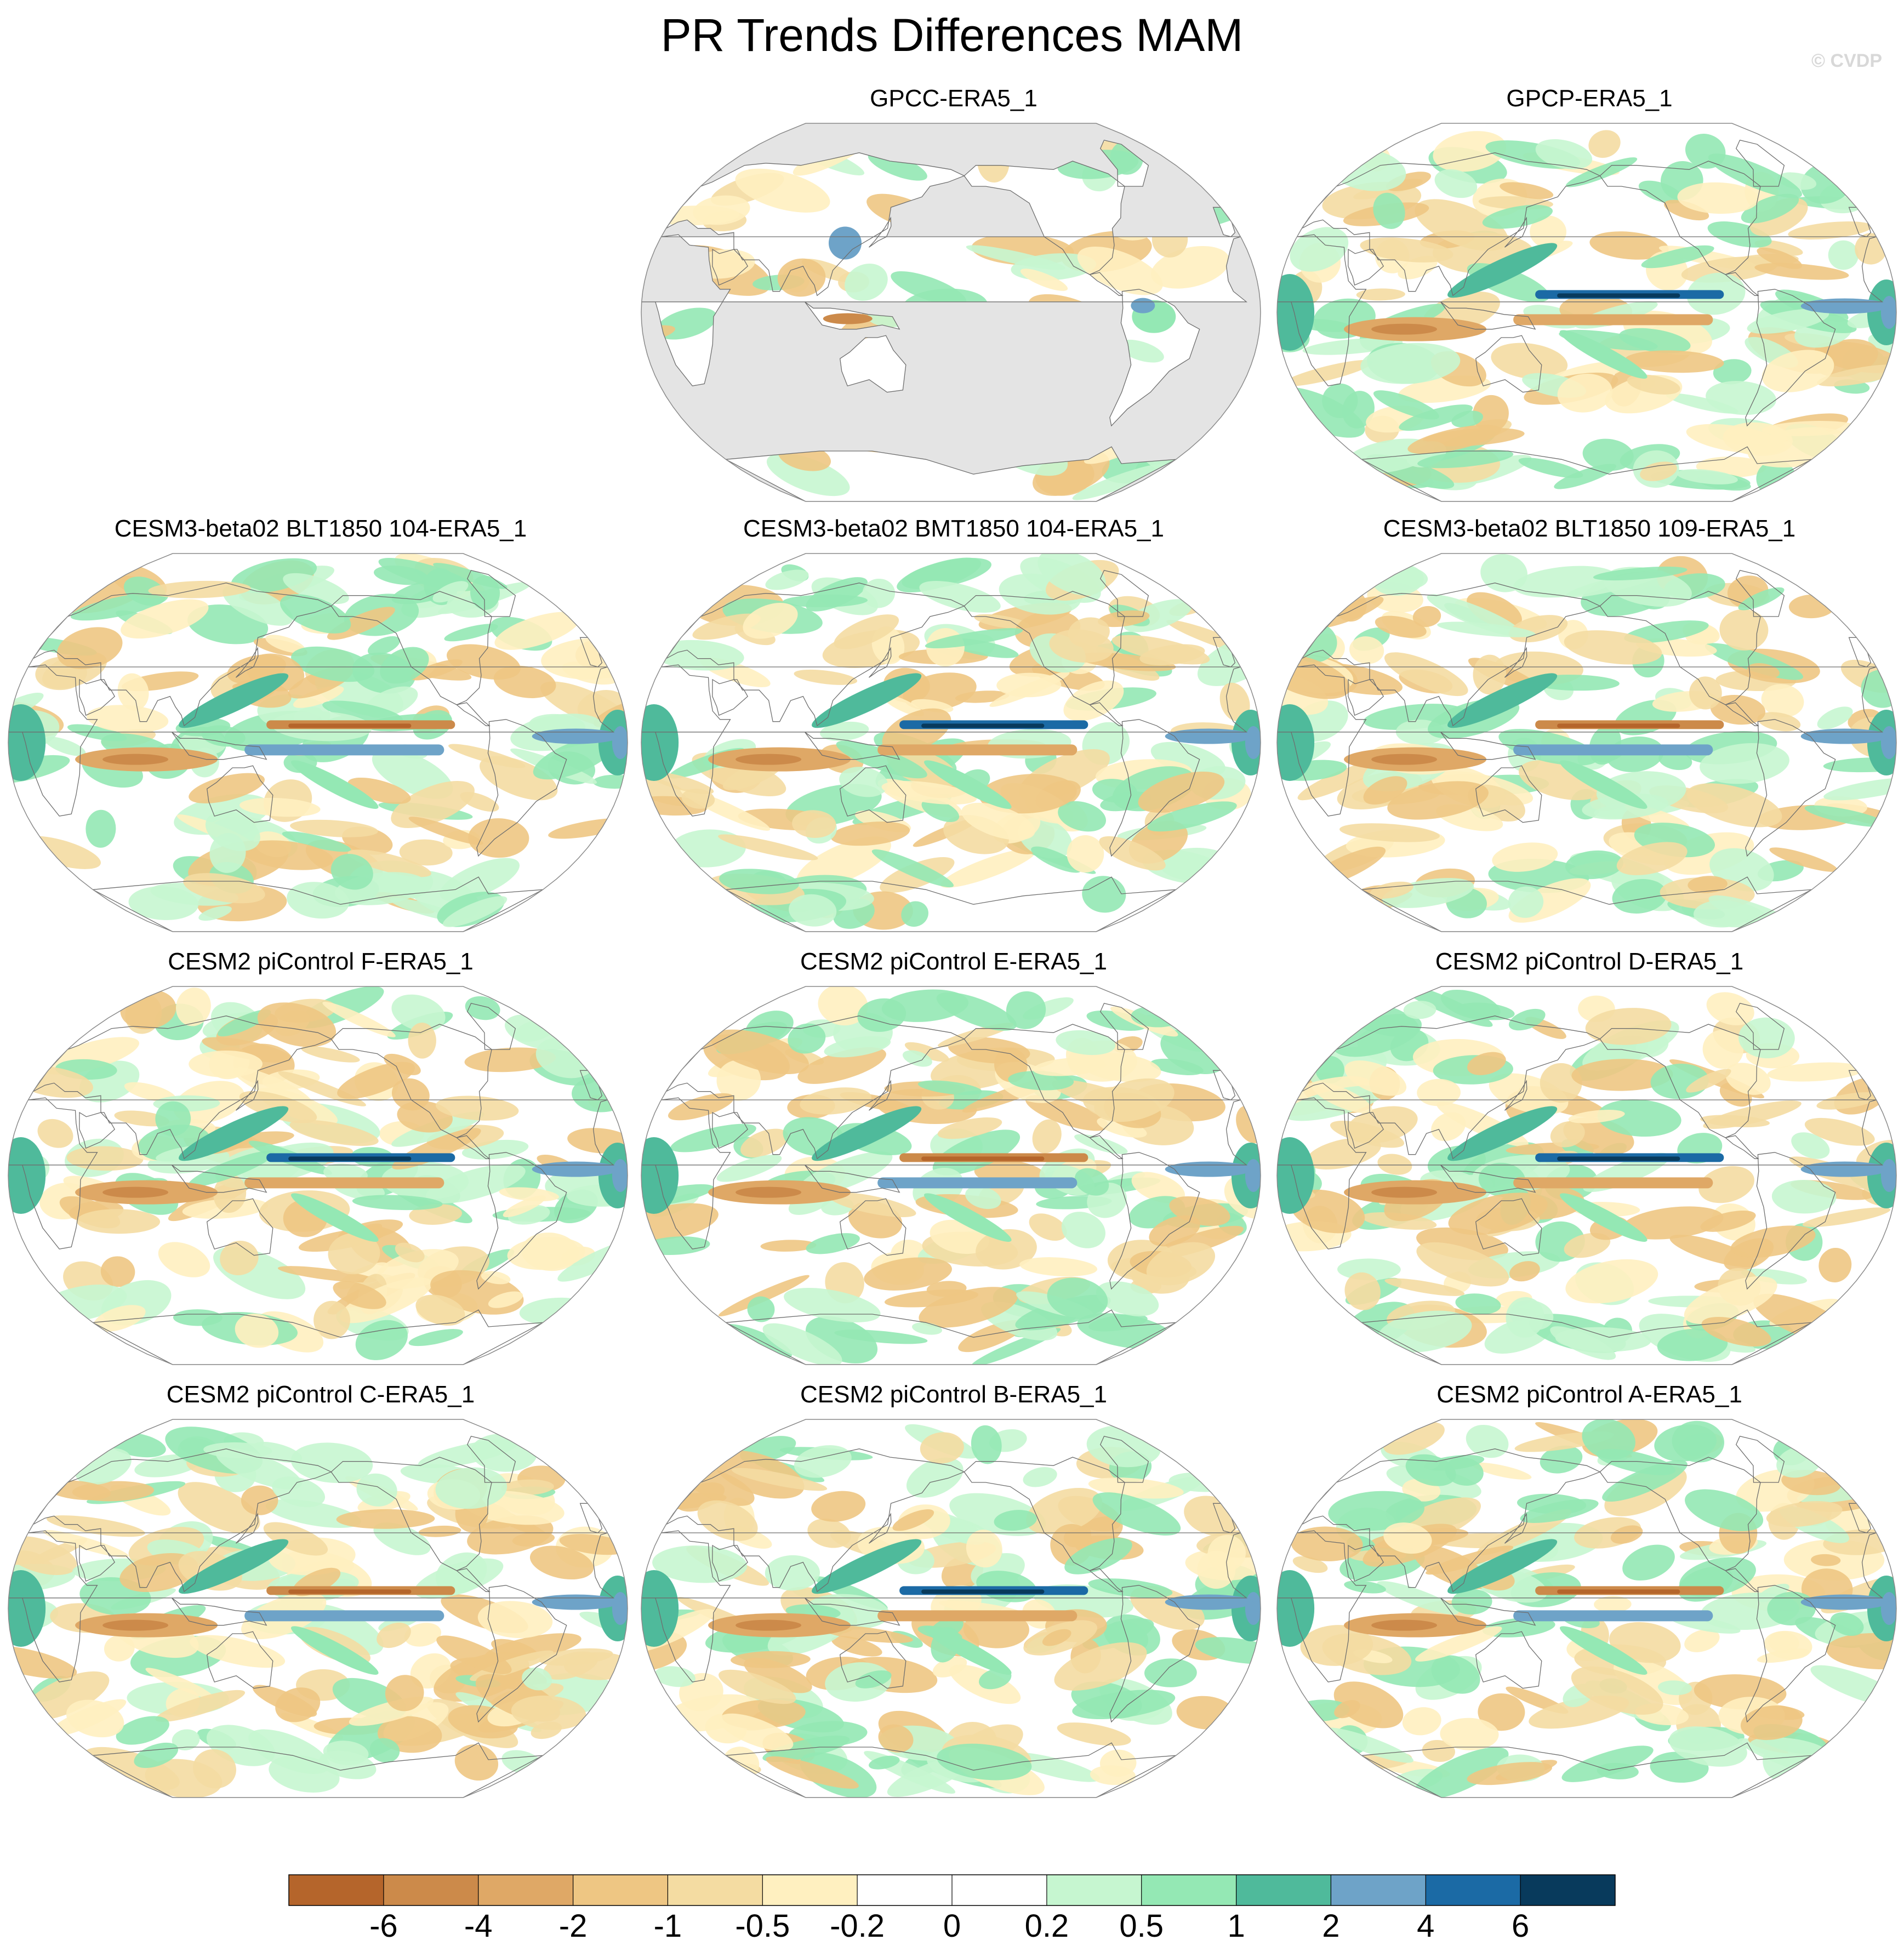 This screenshot has width=1904, height=1957. Describe the element at coordinates (1426, 1926) in the screenshot. I see `colorbar-tick-label: 4` at that location.